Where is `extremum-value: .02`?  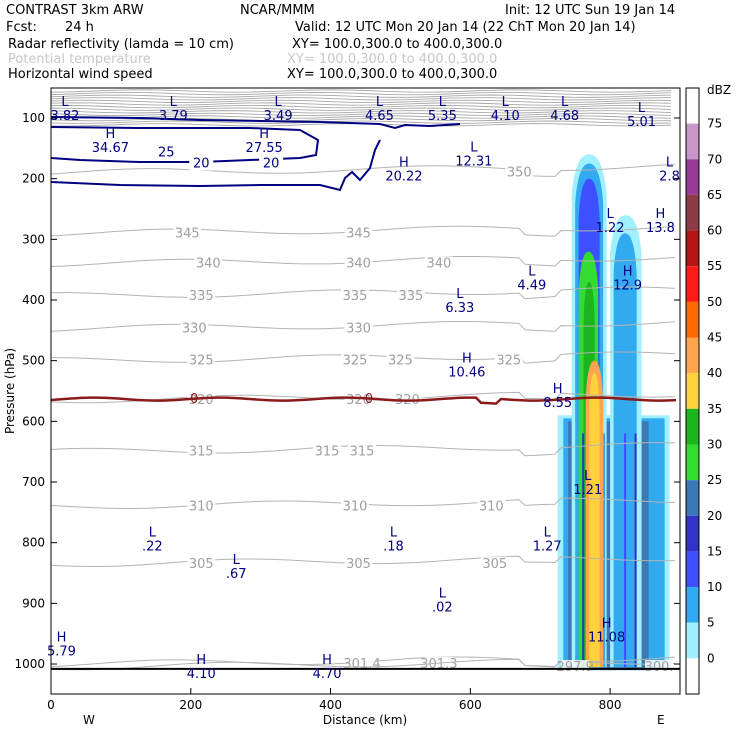
extremum-value: .02 is located at coordinates (442, 607).